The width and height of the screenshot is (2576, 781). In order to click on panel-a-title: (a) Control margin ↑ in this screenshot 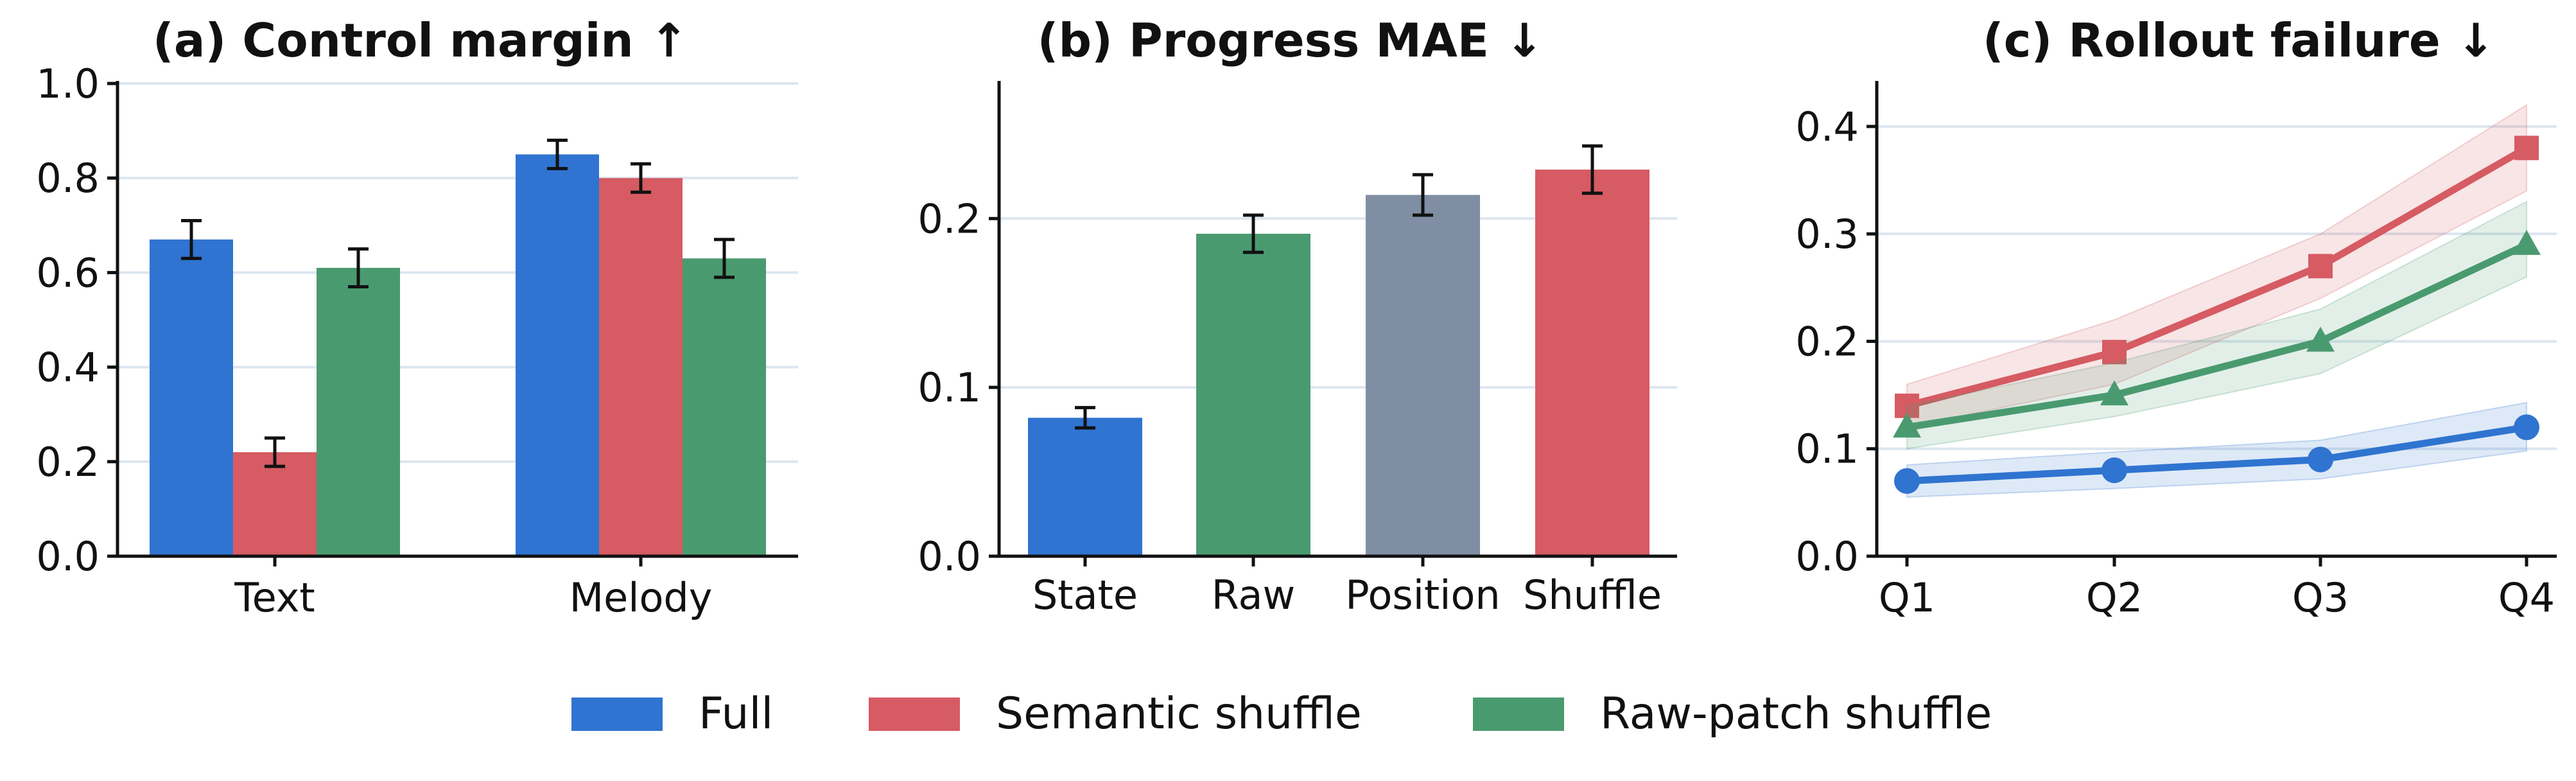, I will do `click(420, 40)`.